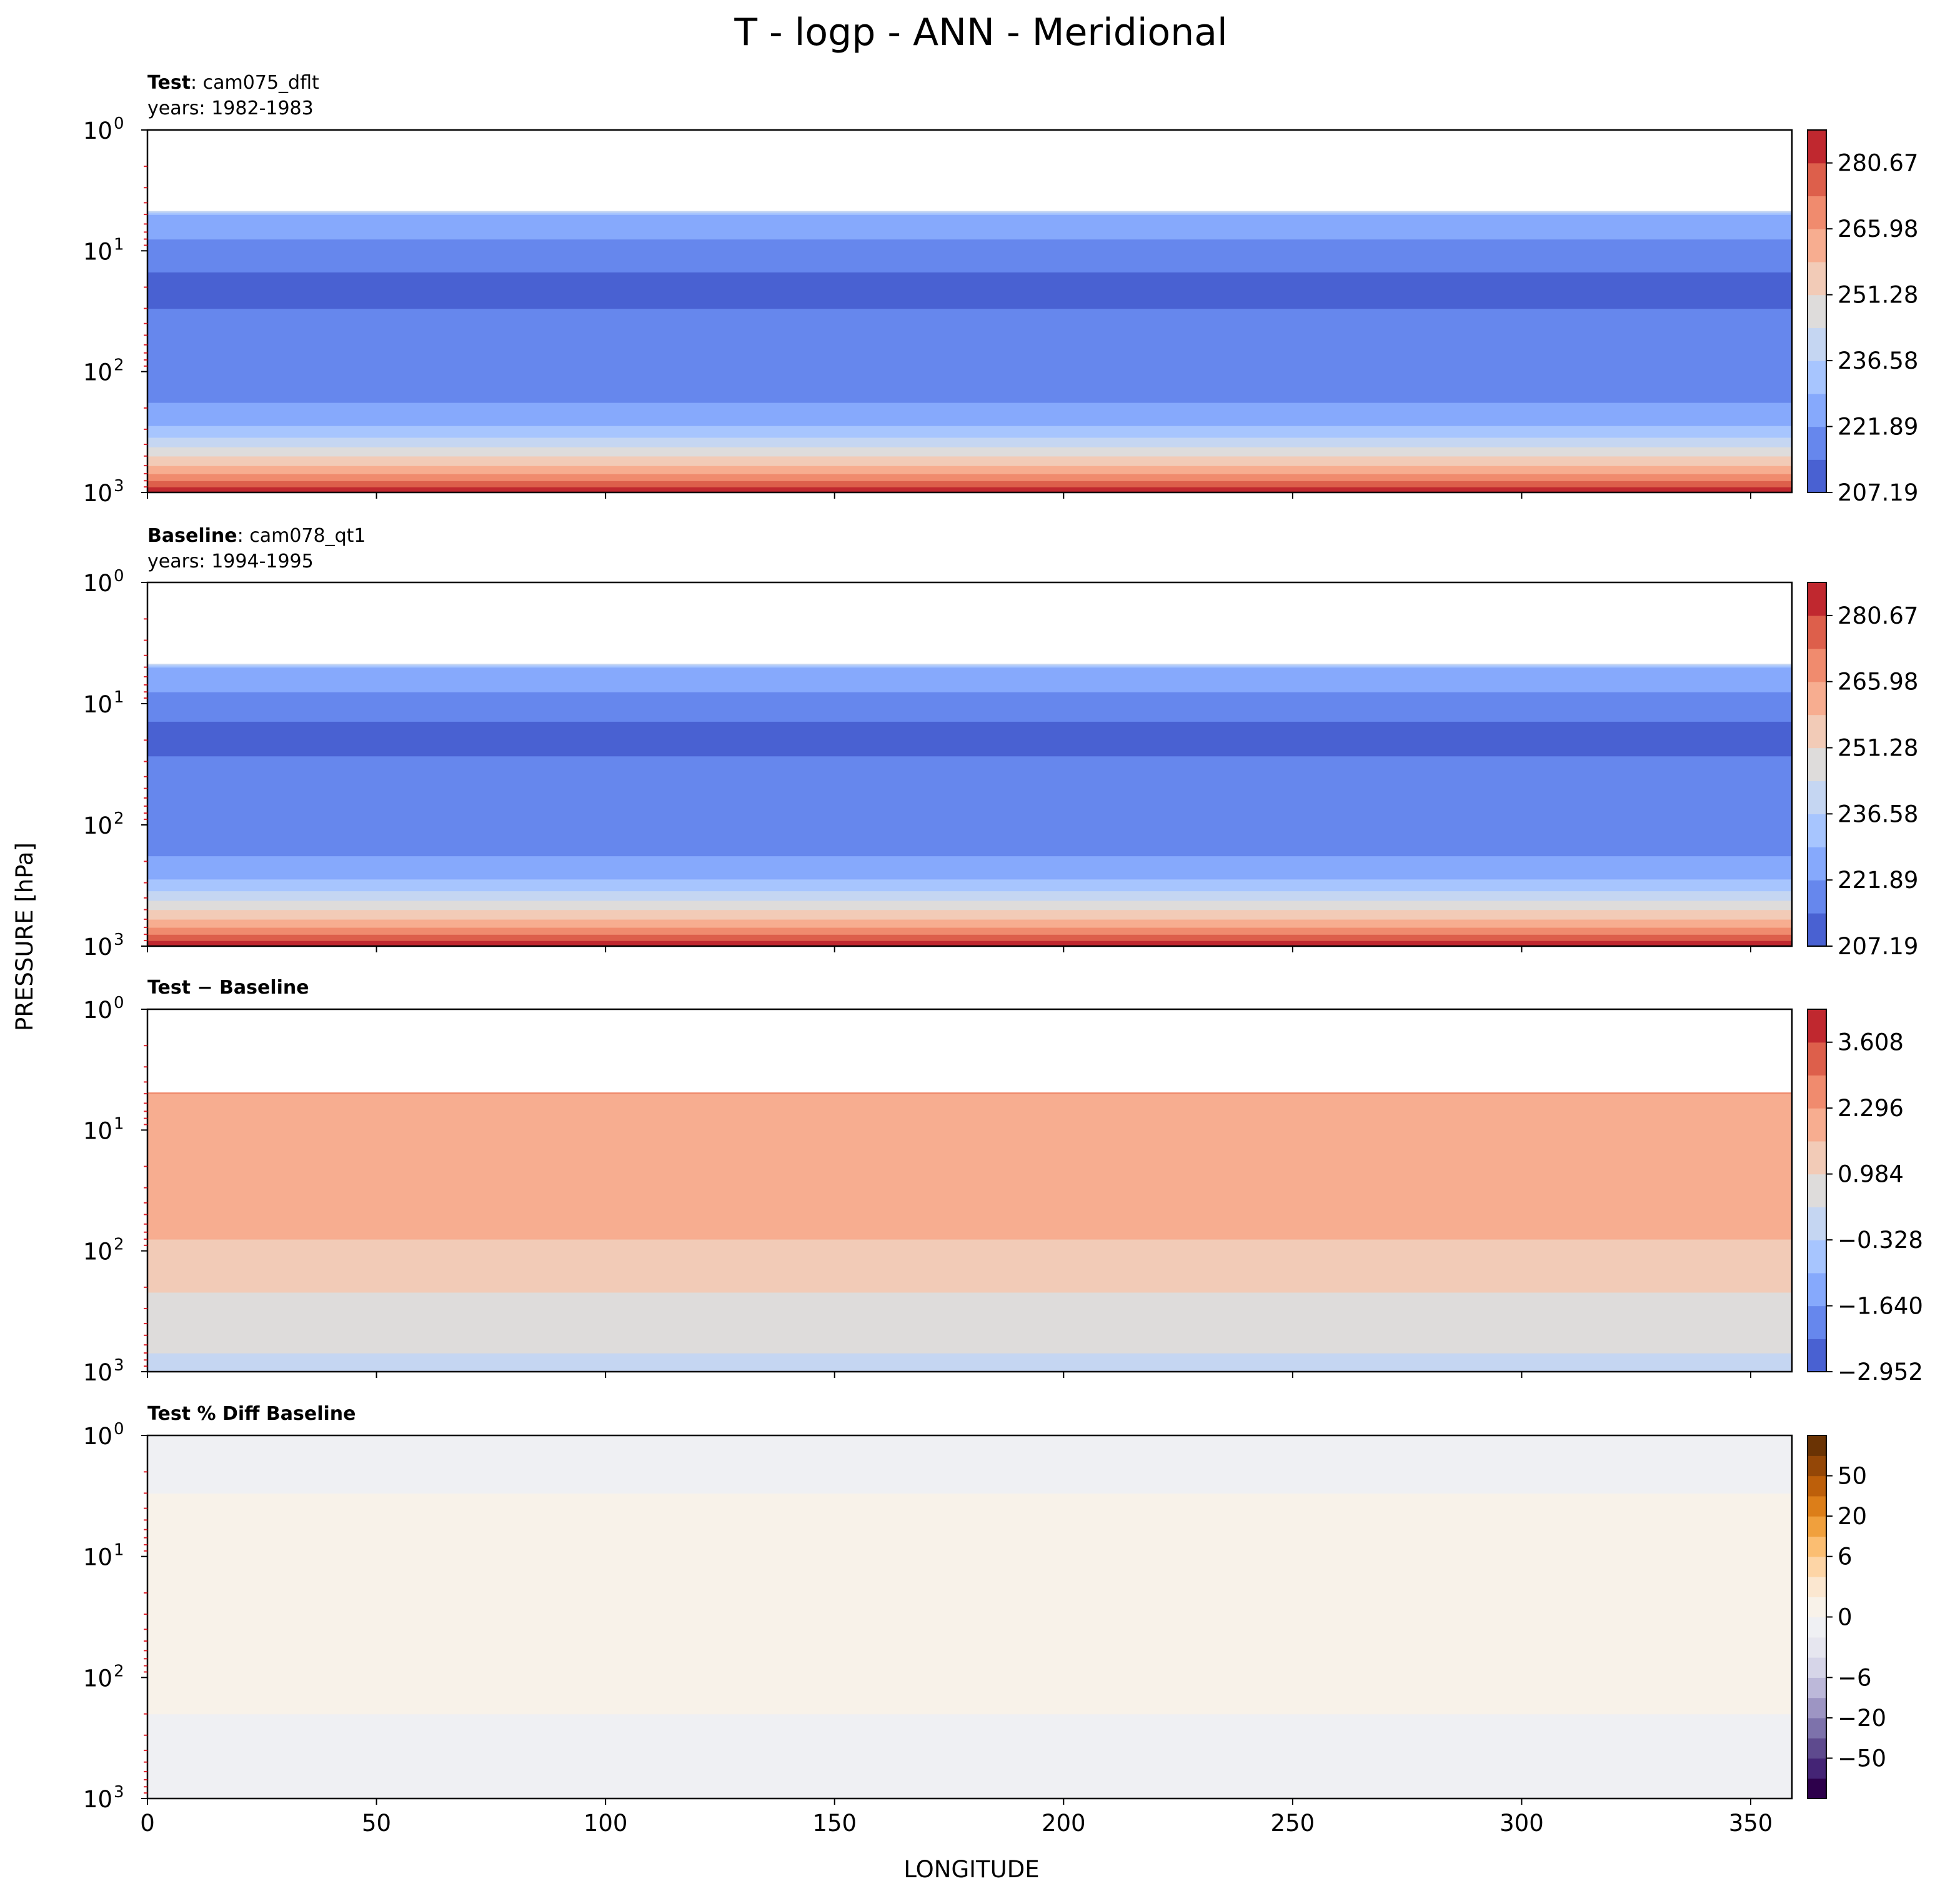 This screenshot has width=1960, height=1896. I want to click on x-tick-label: 250, so click(1293, 1824).